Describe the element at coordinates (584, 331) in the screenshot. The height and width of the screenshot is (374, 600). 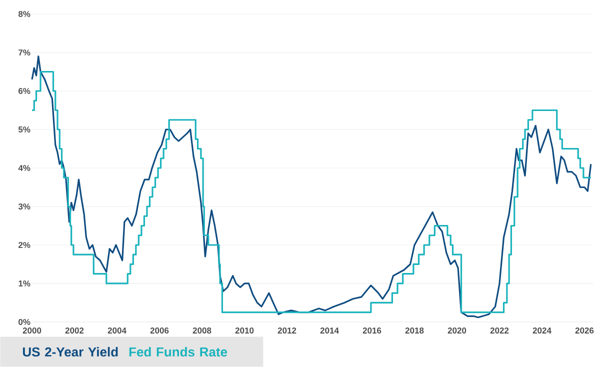
I see `x-tick-label: 2026` at that location.